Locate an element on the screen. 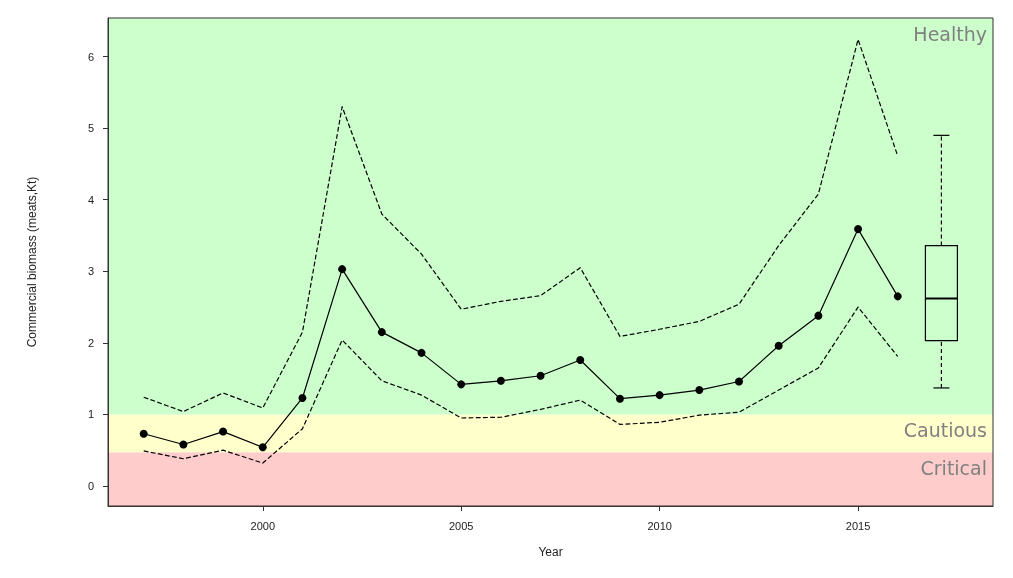 The width and height of the screenshot is (1013, 578). x-tick-label: 2010 is located at coordinates (659, 525).